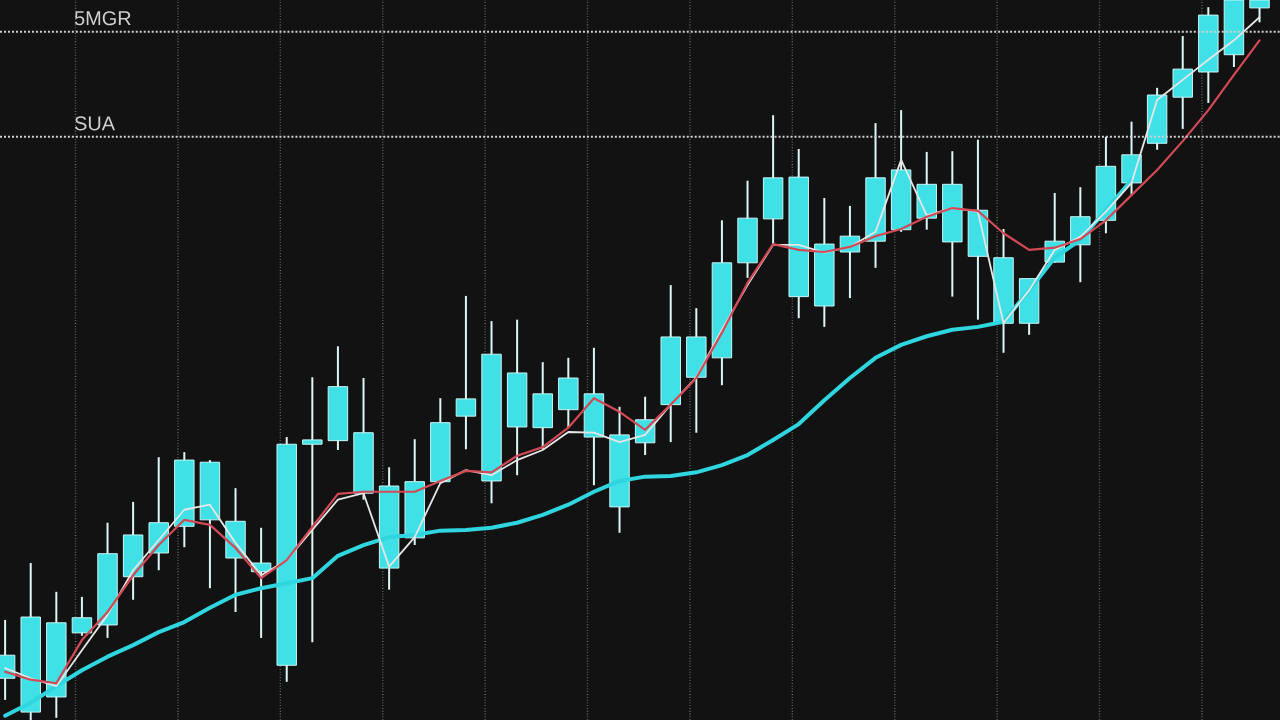 The image size is (1280, 720). I want to click on ref-line-label: SUA, so click(94, 123).